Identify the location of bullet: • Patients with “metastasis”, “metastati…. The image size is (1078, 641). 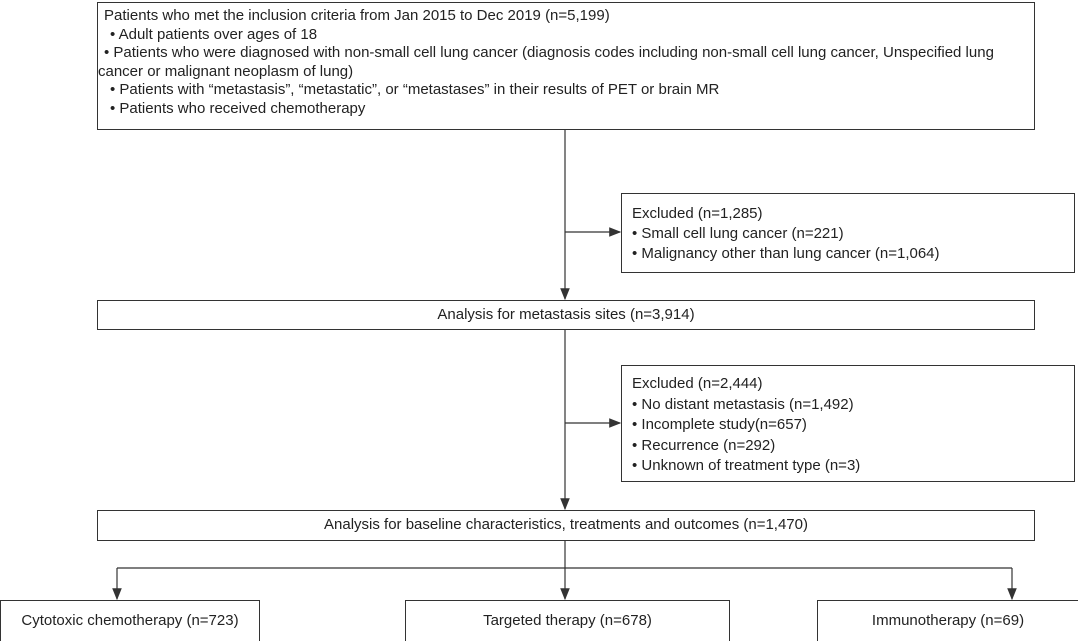
(415, 89).